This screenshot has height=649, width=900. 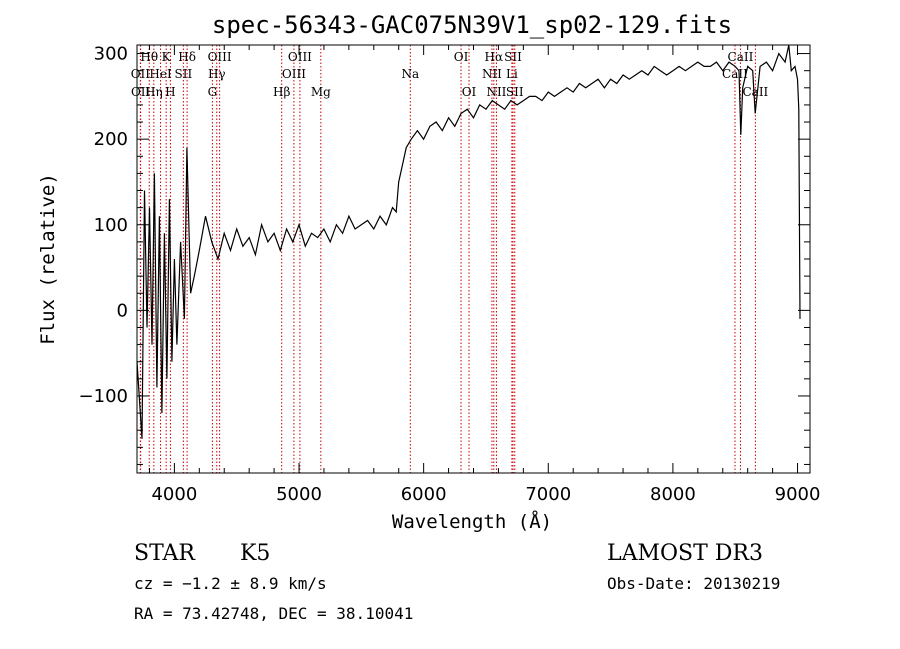 What do you see at coordinates (424, 494) in the screenshot?
I see `x-tick-label-2: 6000` at bounding box center [424, 494].